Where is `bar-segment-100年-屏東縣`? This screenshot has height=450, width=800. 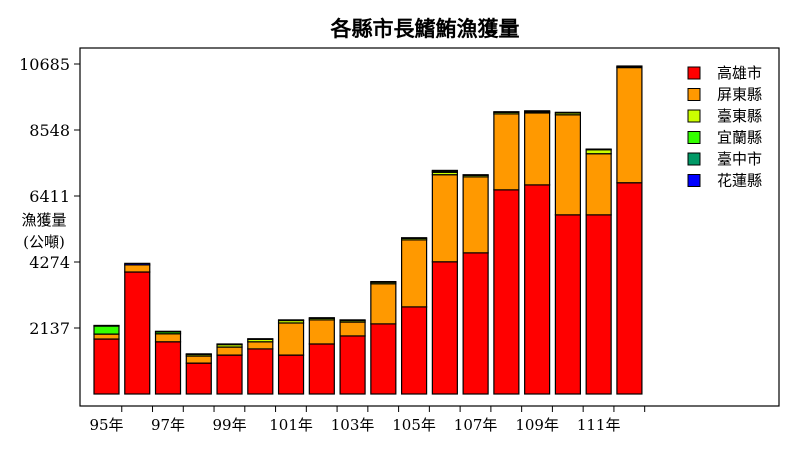
bar-segment-100年-屏東縣 is located at coordinates (260, 345).